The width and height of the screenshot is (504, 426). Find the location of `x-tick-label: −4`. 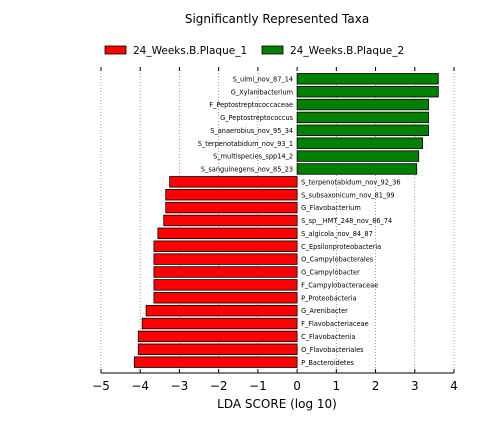

x-tick-label: −4 is located at coordinates (140, 386).